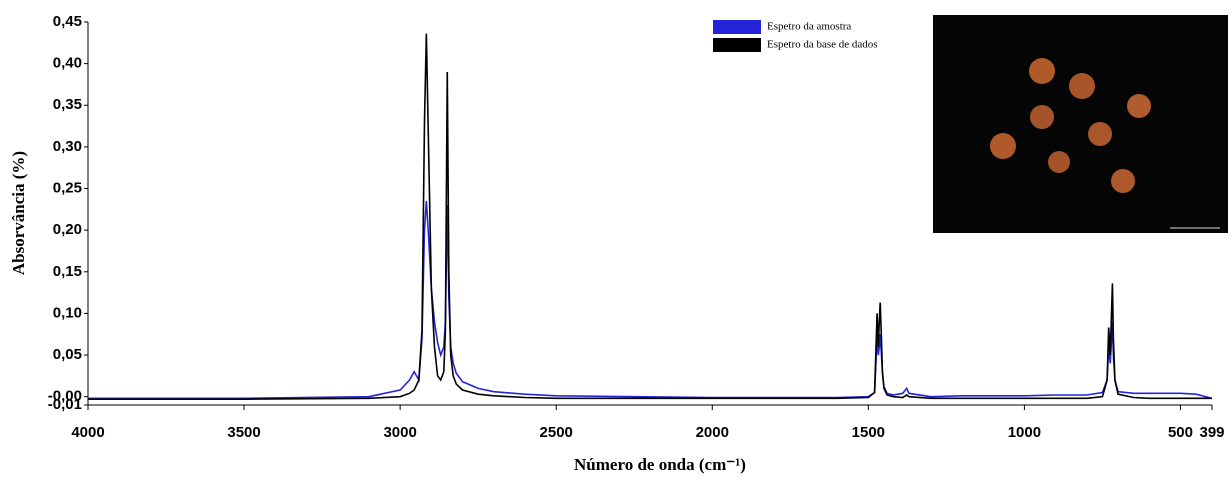 This screenshot has height=482, width=1232. I want to click on y-axis-title: Absorvância (%), so click(18, 213).